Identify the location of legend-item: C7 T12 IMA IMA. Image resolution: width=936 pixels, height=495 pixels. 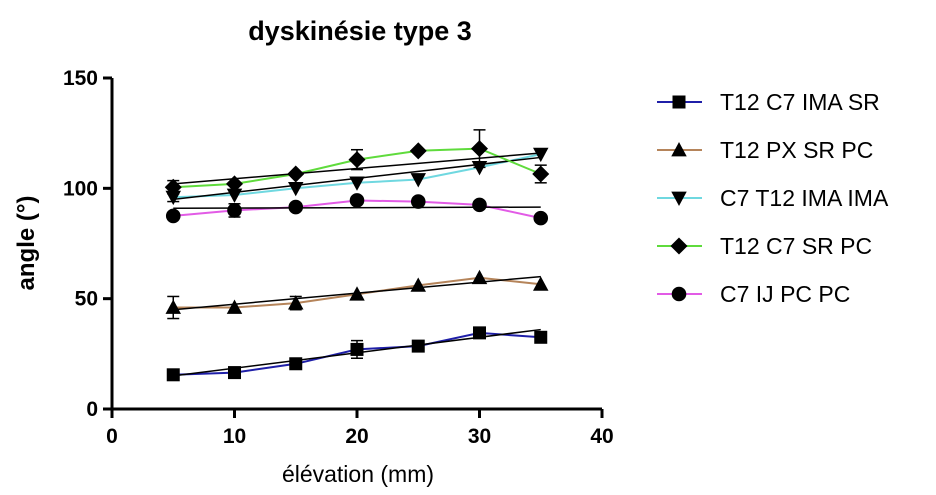
(773, 198).